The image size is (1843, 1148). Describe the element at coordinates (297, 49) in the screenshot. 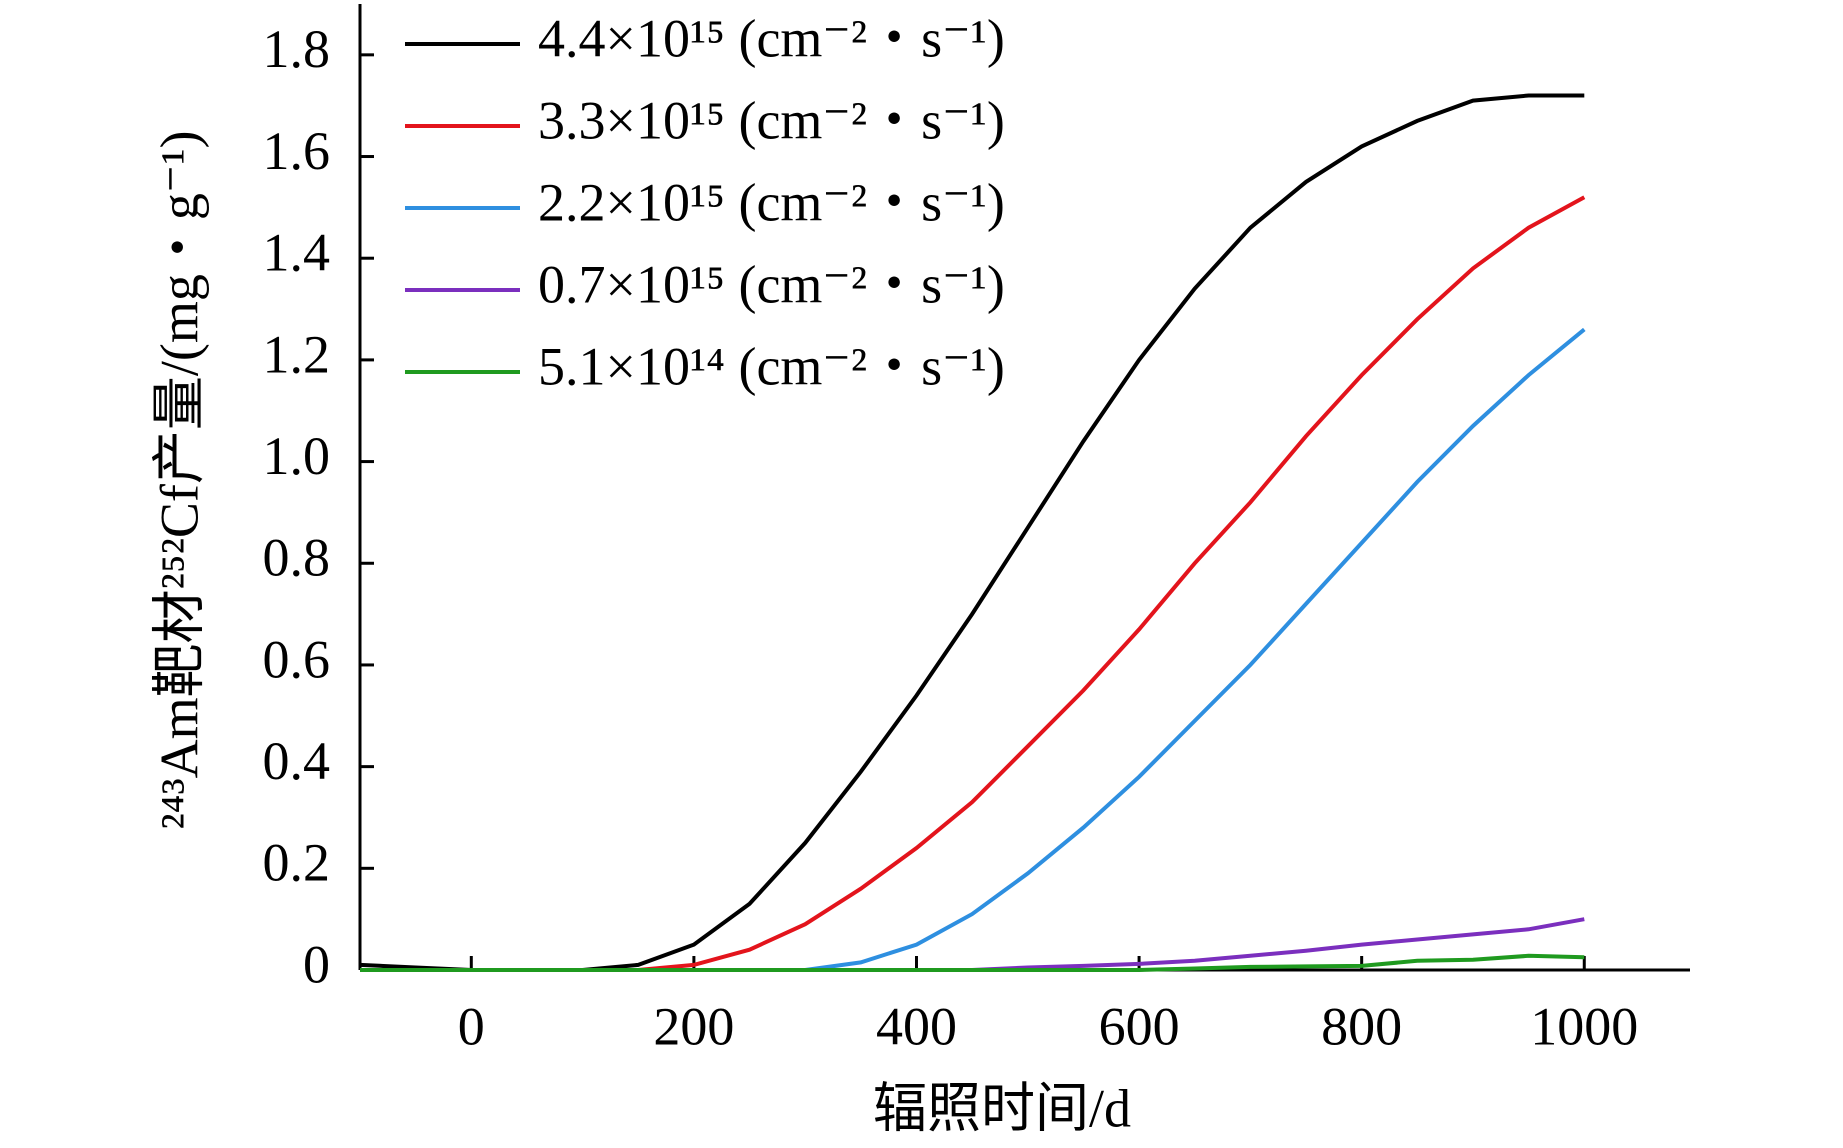

I see `y-tick-label: 1.8` at that location.